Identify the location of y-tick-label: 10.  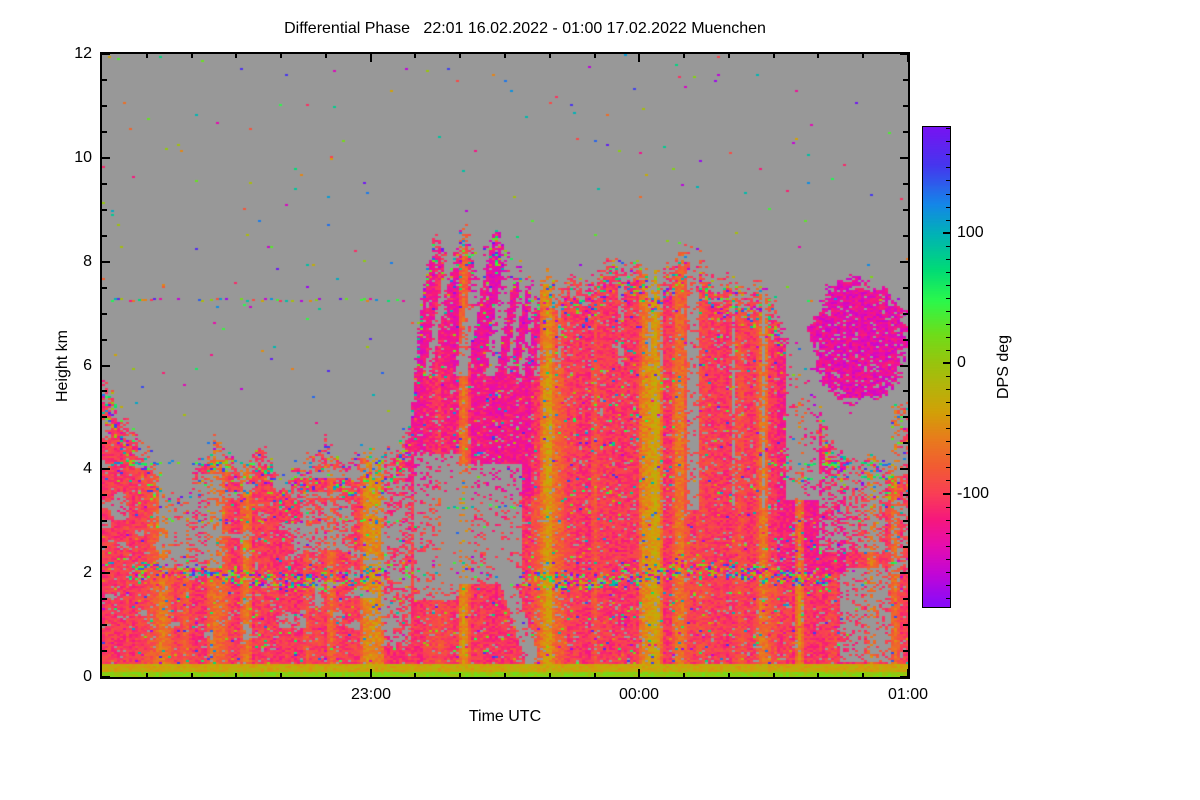
(83, 157).